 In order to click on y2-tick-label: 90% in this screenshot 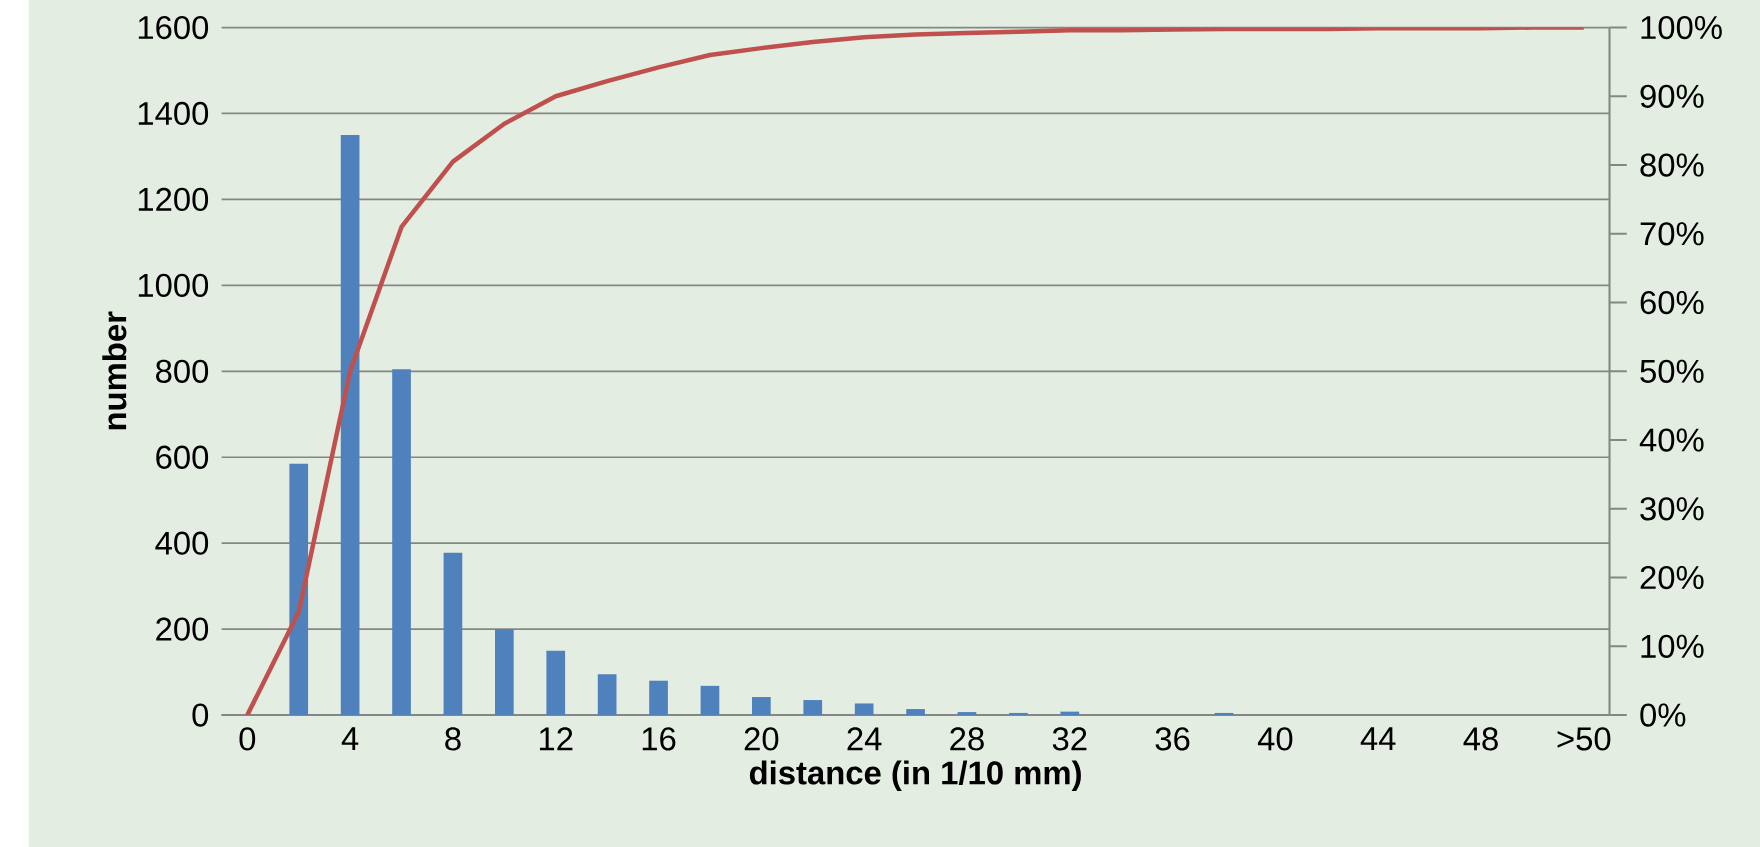, I will do `click(1672, 96)`.